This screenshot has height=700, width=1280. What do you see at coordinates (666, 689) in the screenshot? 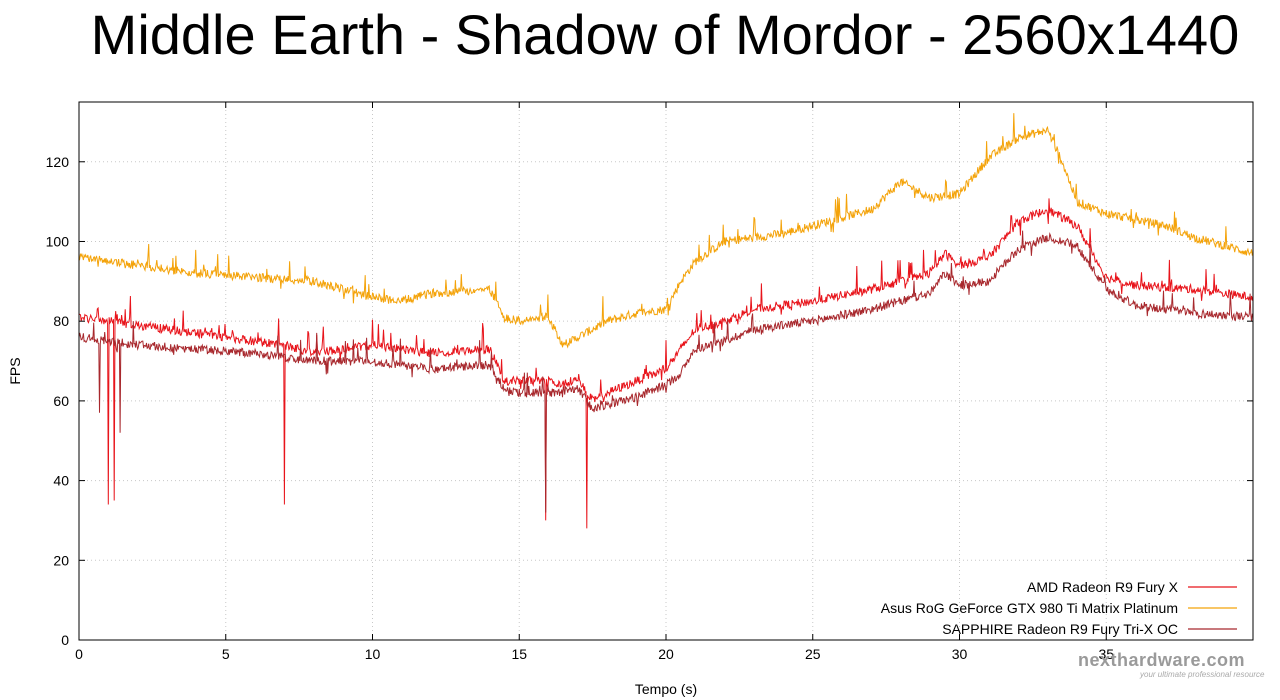
I see `x-axis-label: Tempo (s)` at bounding box center [666, 689].